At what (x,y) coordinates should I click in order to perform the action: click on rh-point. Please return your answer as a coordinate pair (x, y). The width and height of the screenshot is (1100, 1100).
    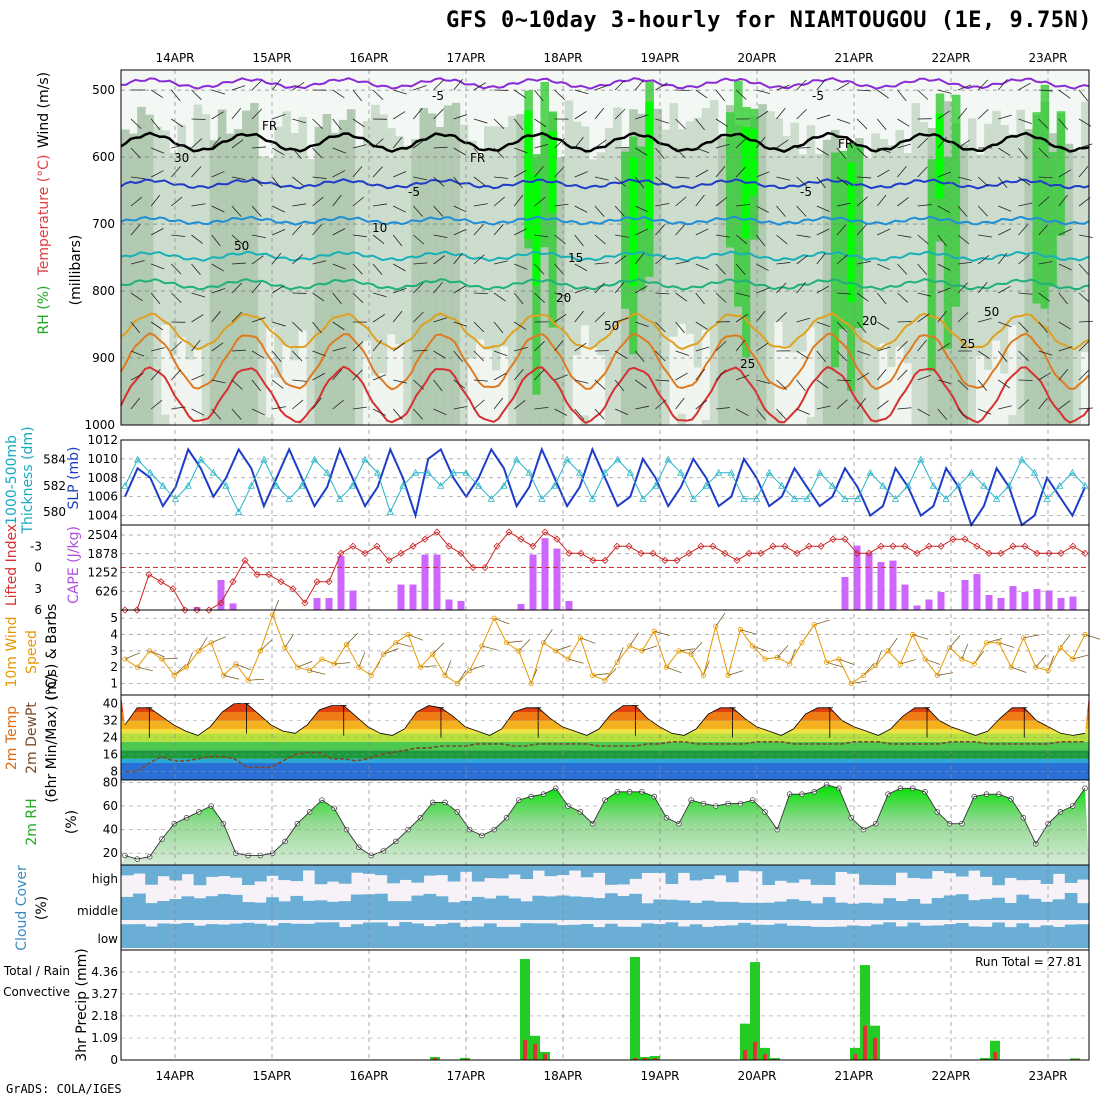
    Looking at the image, I should click on (125, 855).